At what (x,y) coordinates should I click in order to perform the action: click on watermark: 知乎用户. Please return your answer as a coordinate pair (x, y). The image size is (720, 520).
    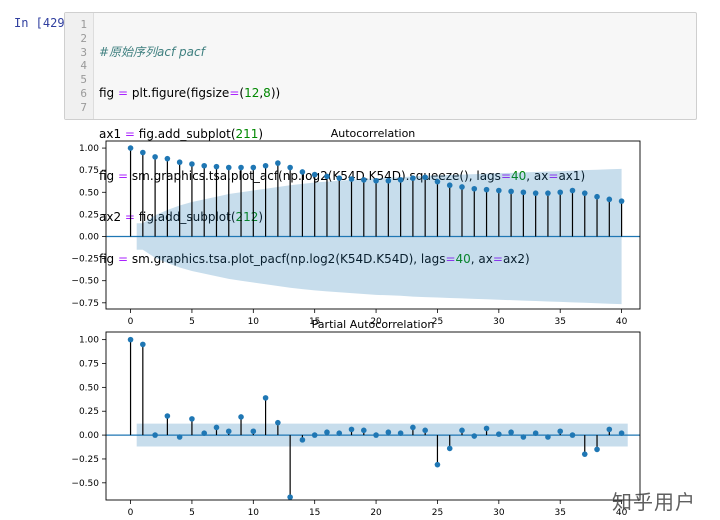
    Looking at the image, I should click on (654, 502).